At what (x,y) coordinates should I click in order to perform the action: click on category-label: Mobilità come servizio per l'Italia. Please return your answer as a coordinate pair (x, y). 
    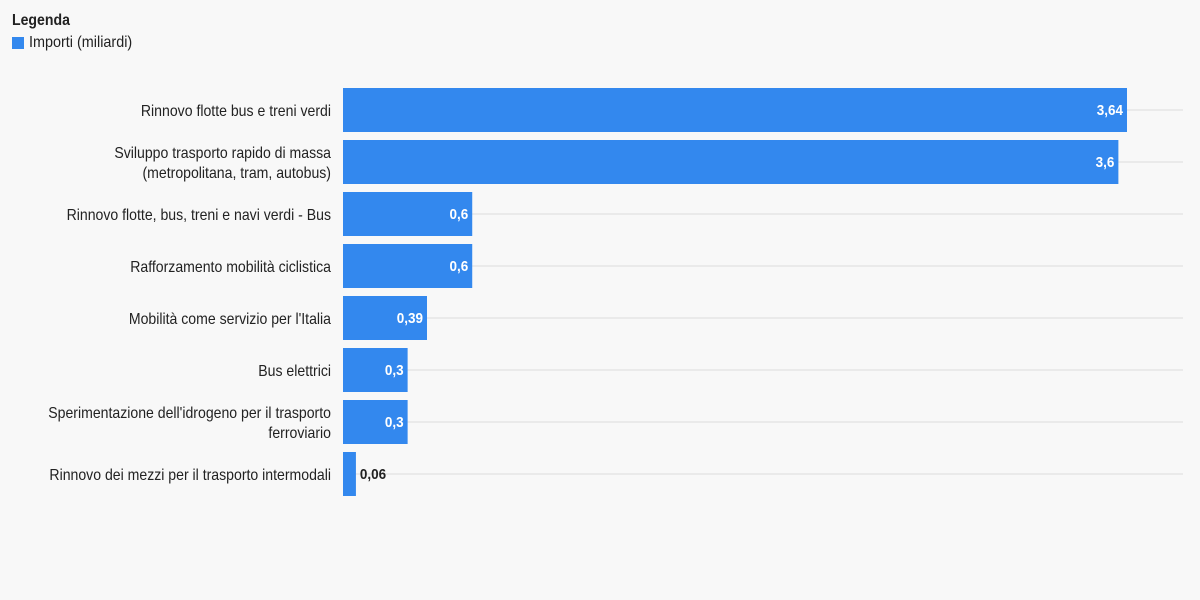
    Looking at the image, I should click on (230, 319).